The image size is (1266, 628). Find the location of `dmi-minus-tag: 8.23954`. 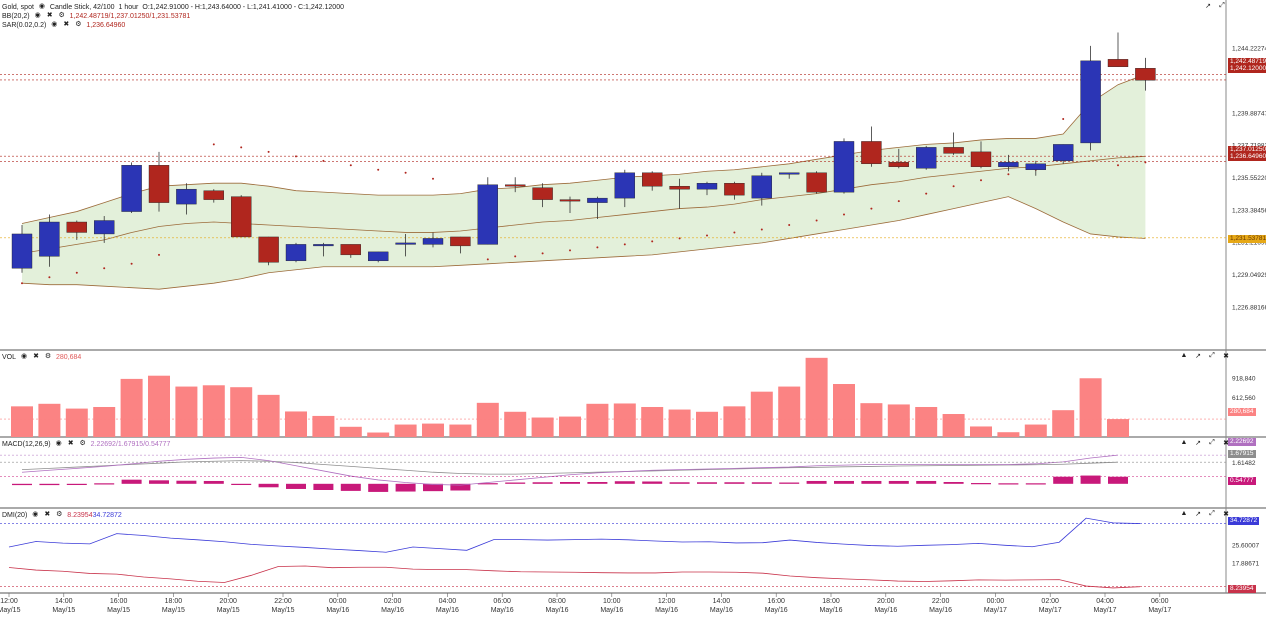

dmi-minus-tag: 8.23954 is located at coordinates (1242, 589).